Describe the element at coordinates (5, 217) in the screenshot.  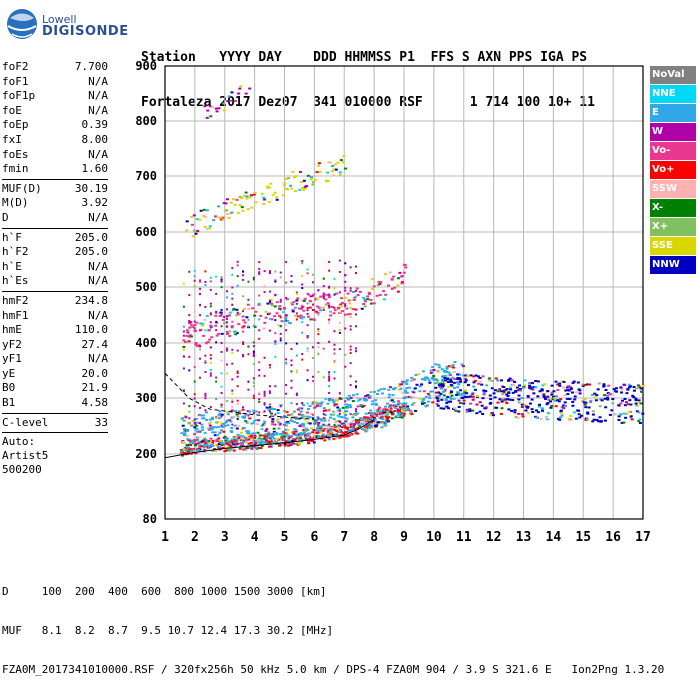
I see `param-name: D` at that location.